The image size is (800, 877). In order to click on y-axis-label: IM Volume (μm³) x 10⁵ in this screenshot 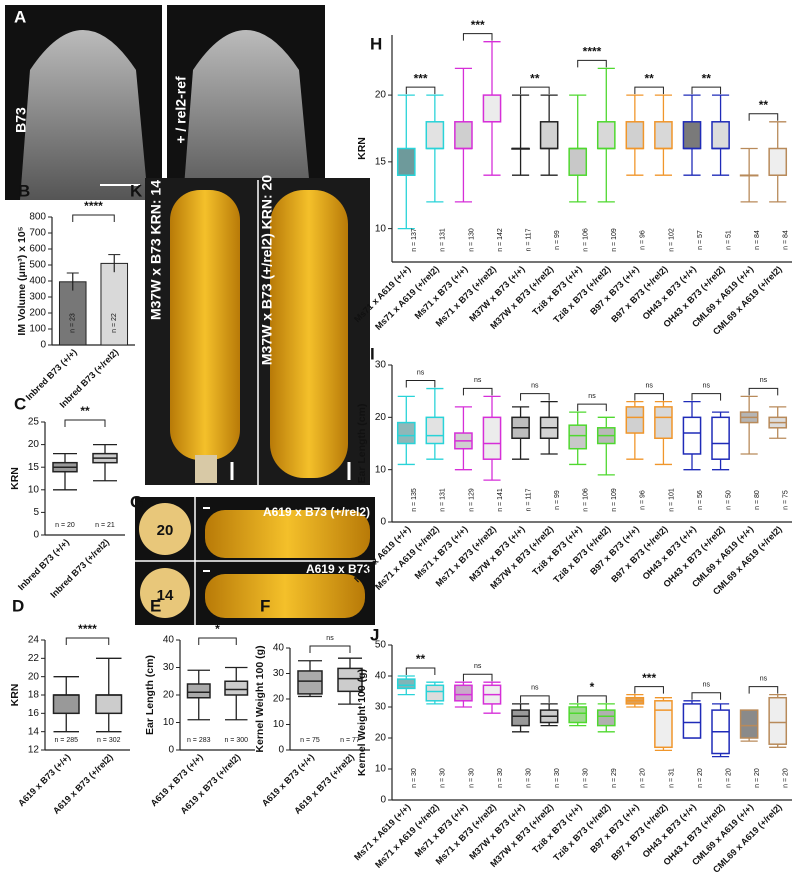, I will do `click(22, 280)`.